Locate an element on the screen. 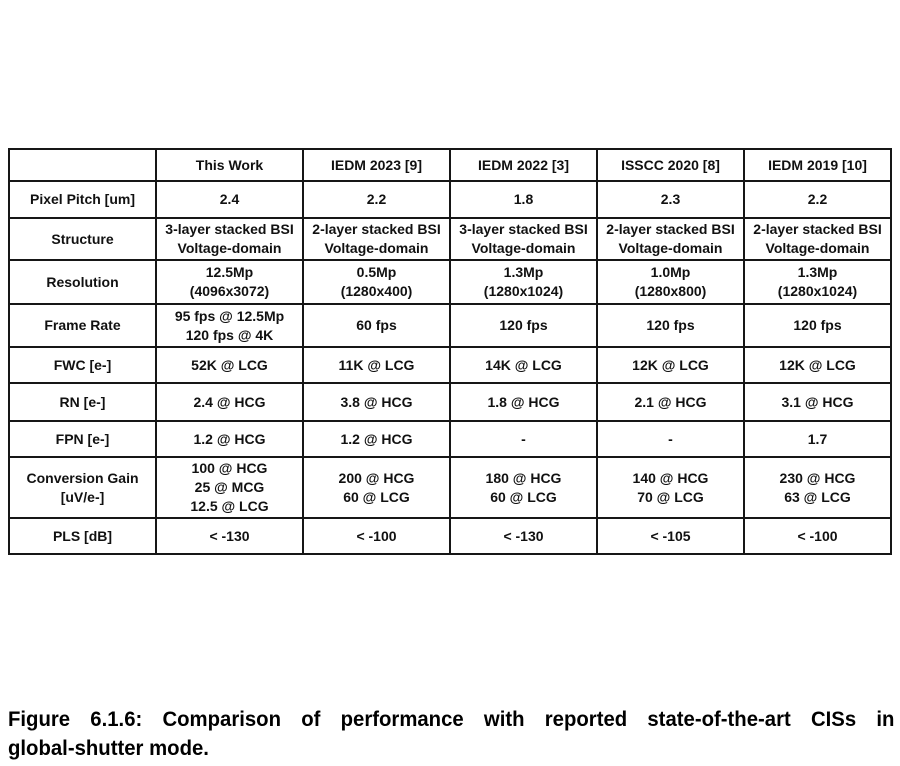 The width and height of the screenshot is (900, 766). table-cell: 2.4 is located at coordinates (229, 199).